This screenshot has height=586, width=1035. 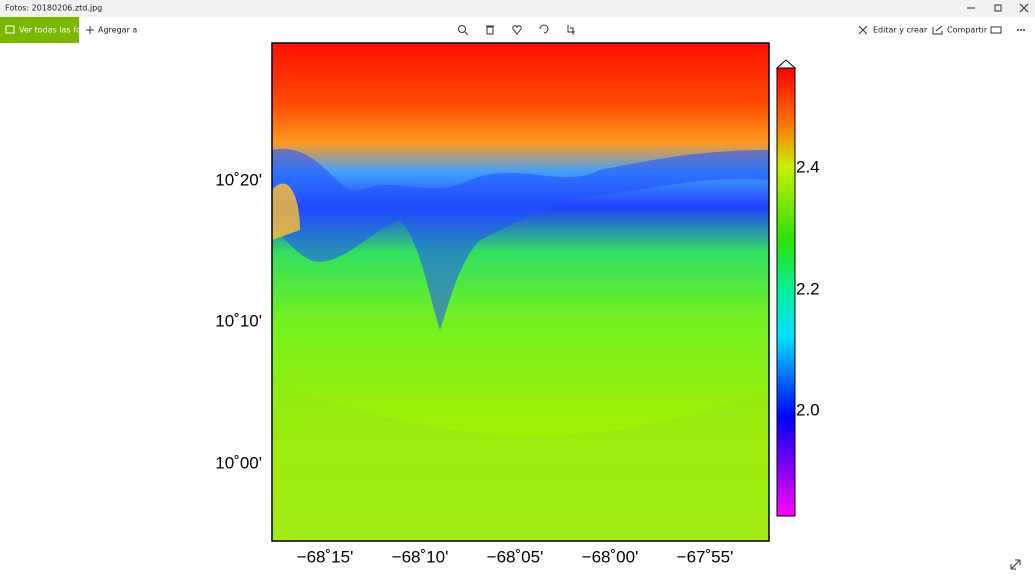 I want to click on lat-label: 10˚20', so click(x=238, y=179).